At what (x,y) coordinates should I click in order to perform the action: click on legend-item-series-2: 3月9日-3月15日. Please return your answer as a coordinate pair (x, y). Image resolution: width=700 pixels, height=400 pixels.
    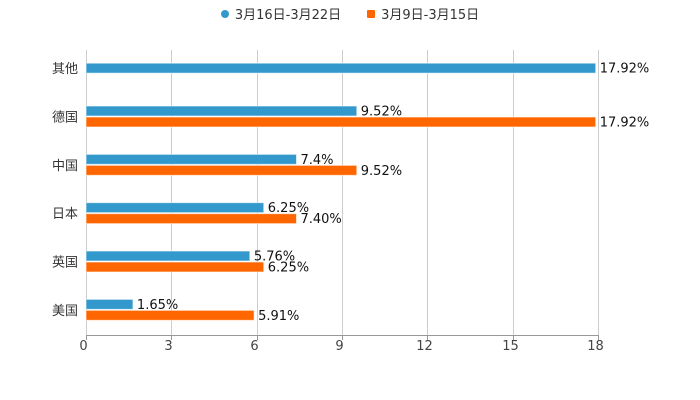
    Looking at the image, I should click on (423, 13).